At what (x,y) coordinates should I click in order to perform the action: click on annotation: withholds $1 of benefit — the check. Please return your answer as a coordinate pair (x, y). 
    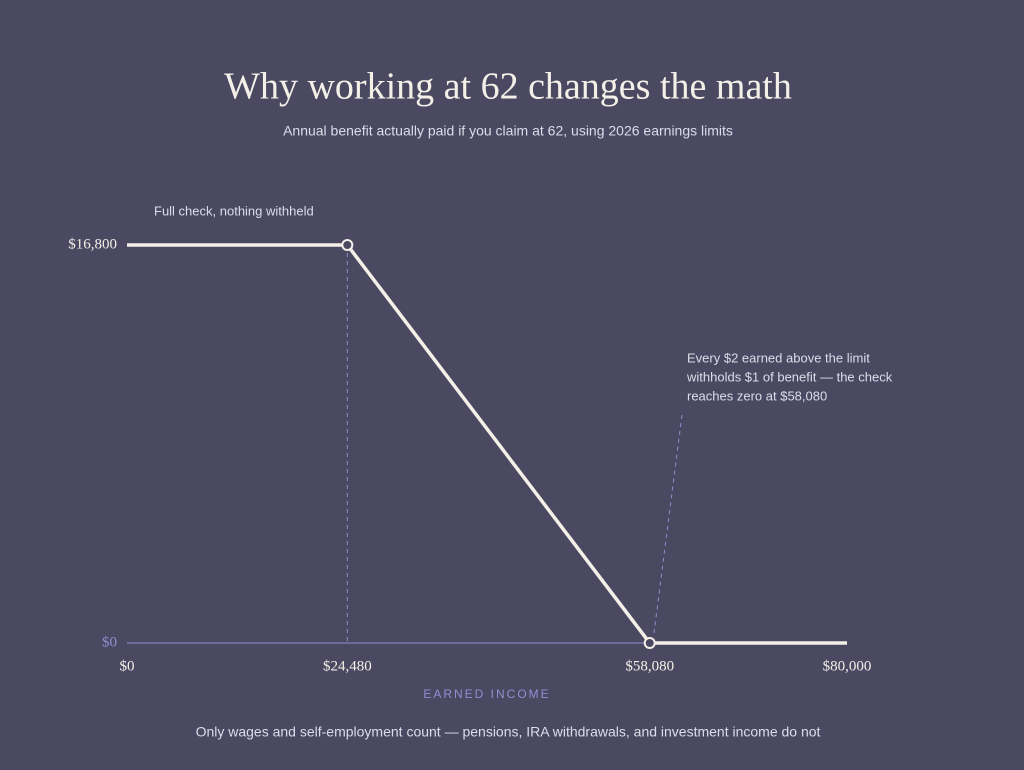
    Looking at the image, I should click on (789, 376).